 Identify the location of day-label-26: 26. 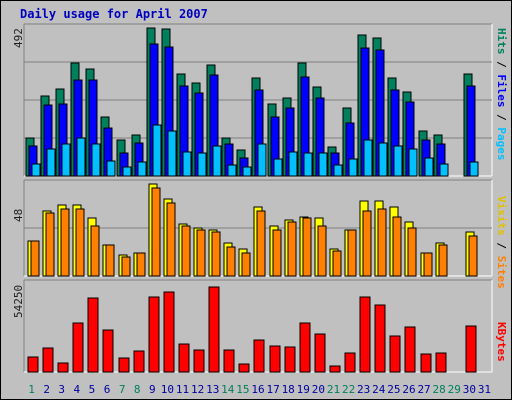
(408, 389).